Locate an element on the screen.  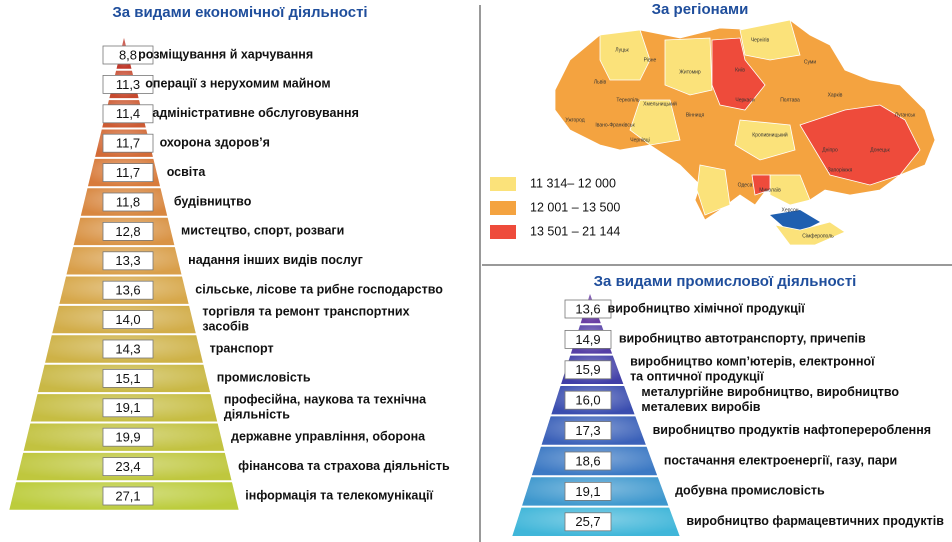
city-label: Хмельницький is located at coordinates (660, 103).